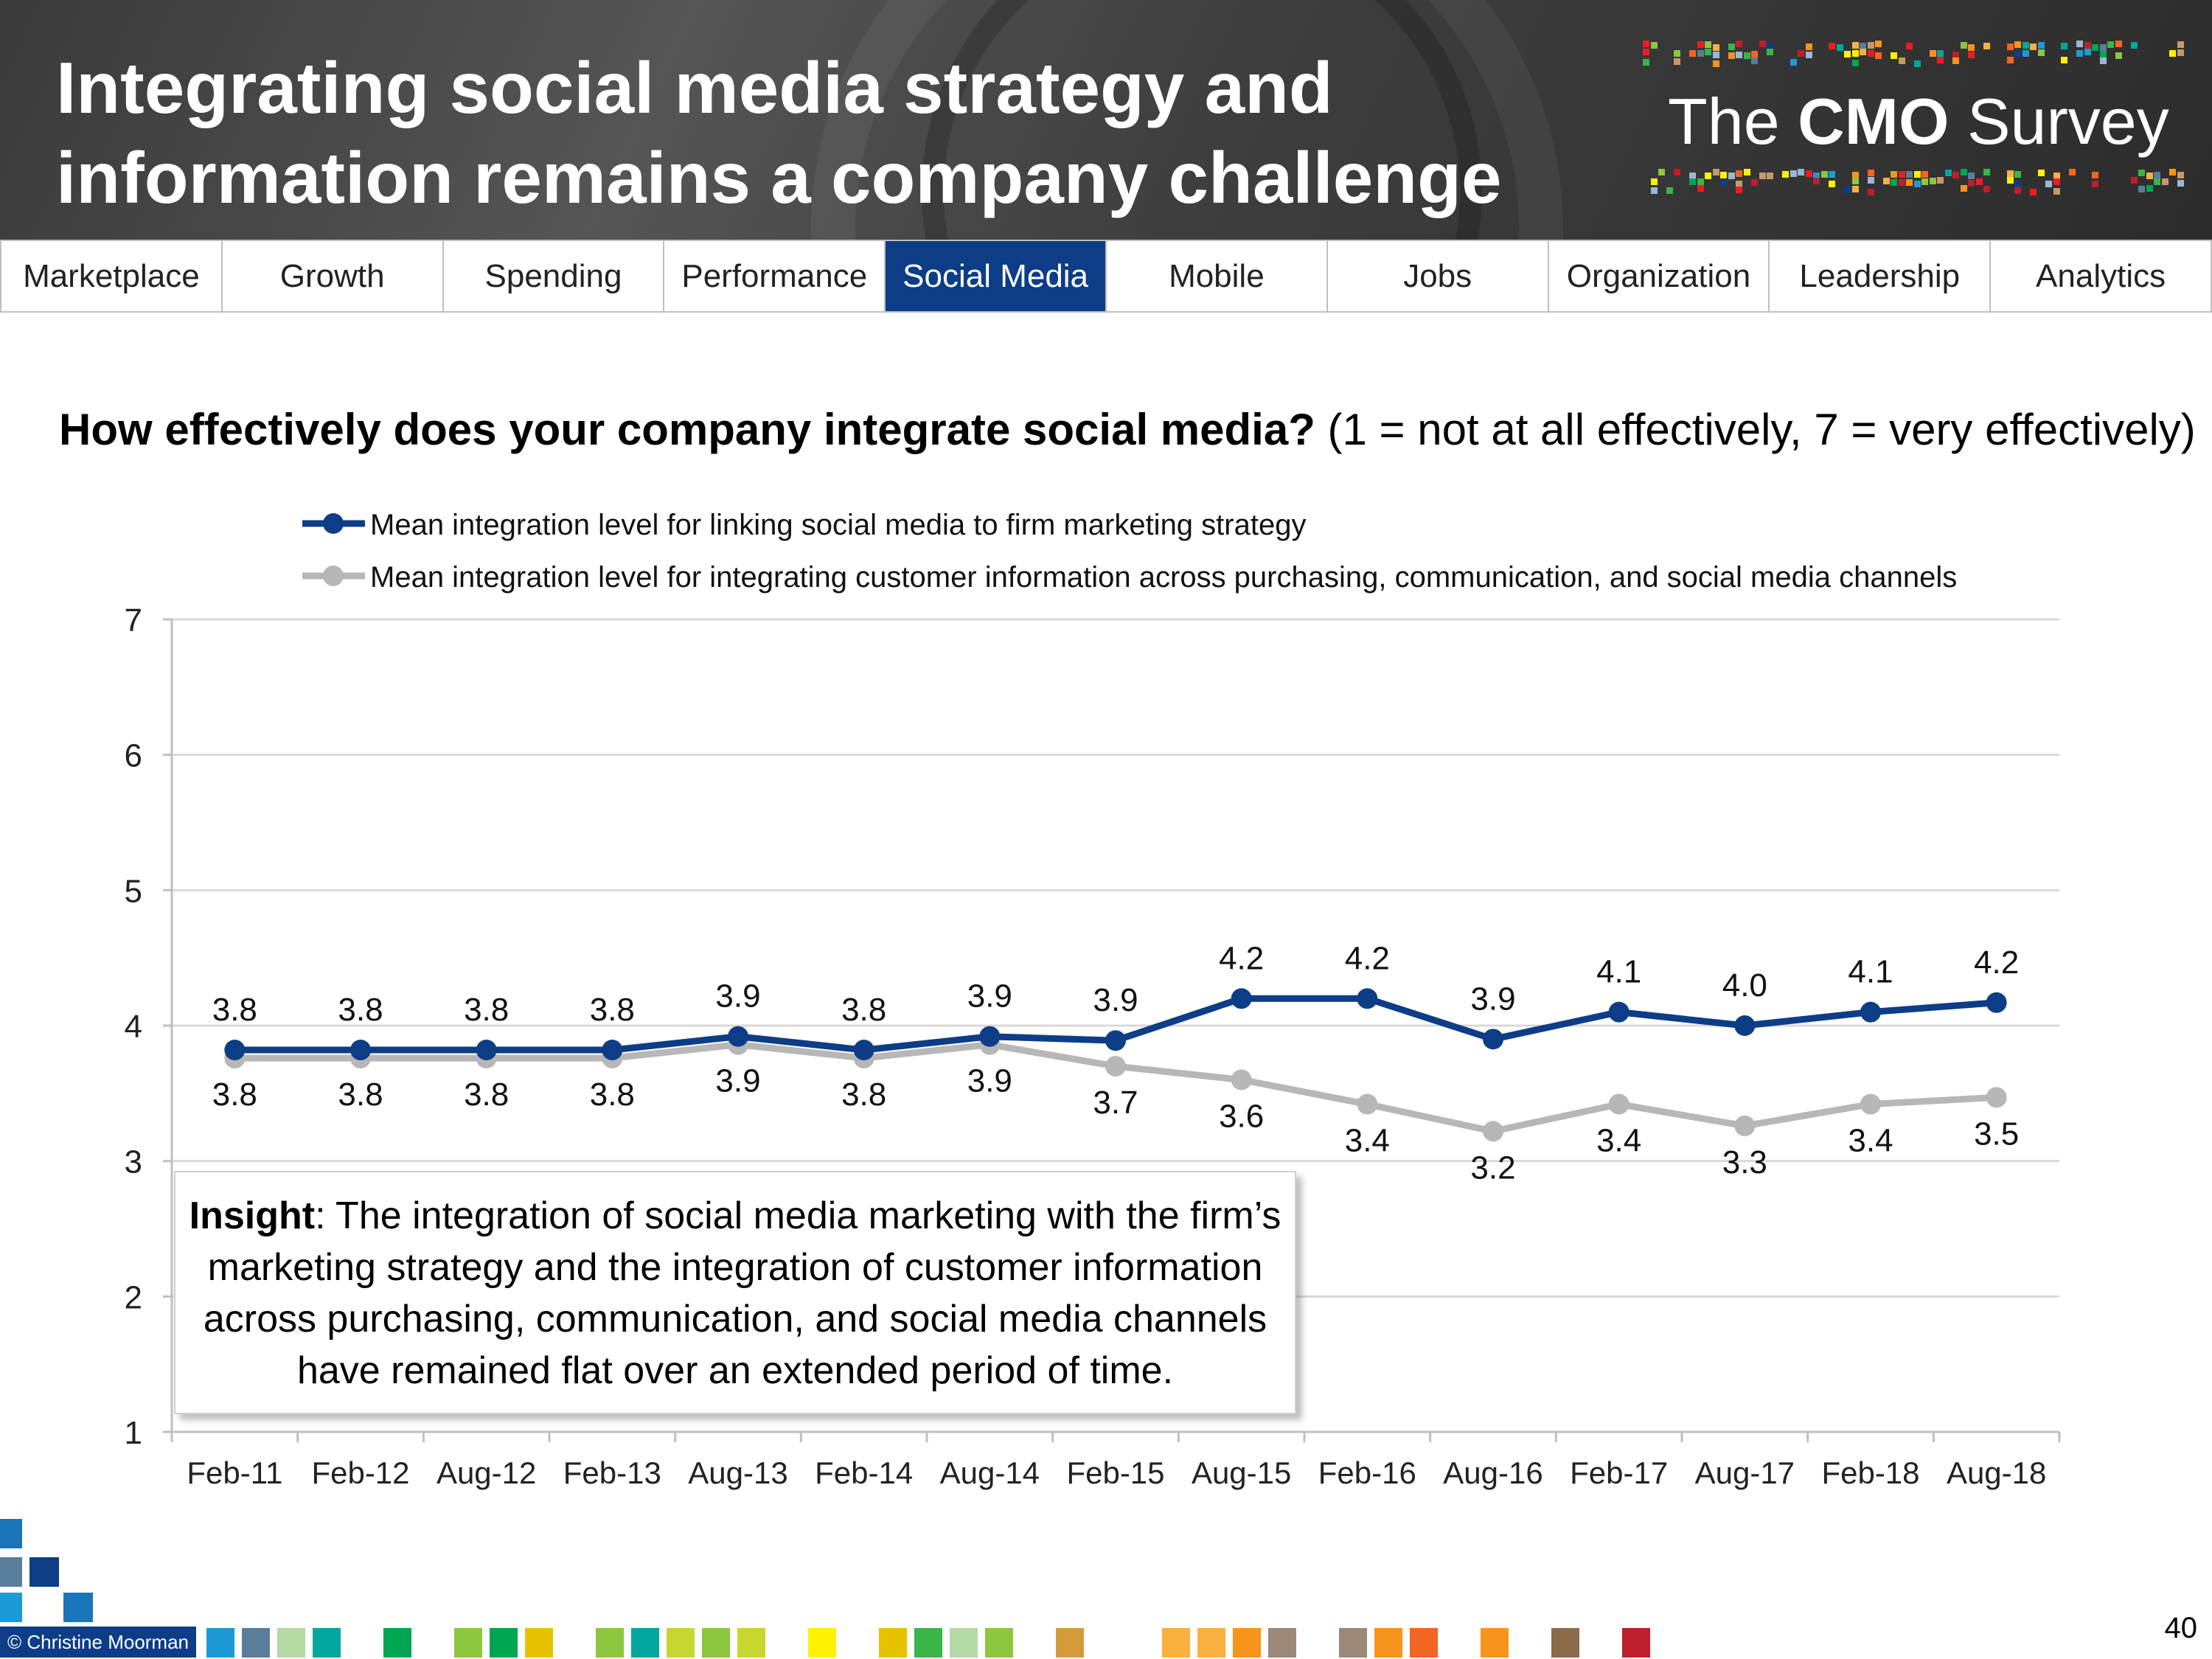 This screenshot has width=2212, height=1659. I want to click on tab-organization: Organization, so click(1659, 275).